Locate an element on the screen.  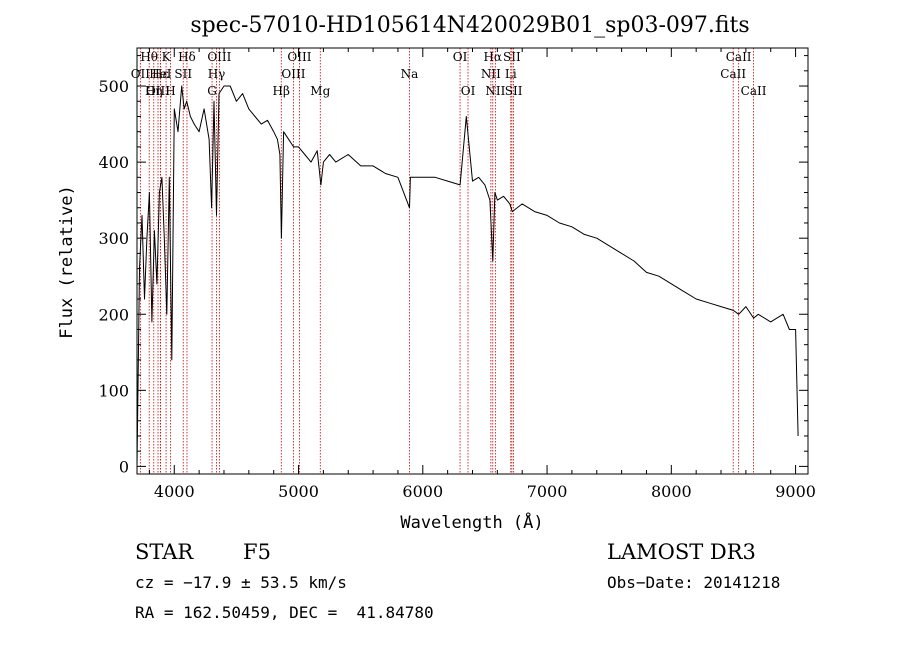
x-tick-label: 4000 is located at coordinates (174, 491).